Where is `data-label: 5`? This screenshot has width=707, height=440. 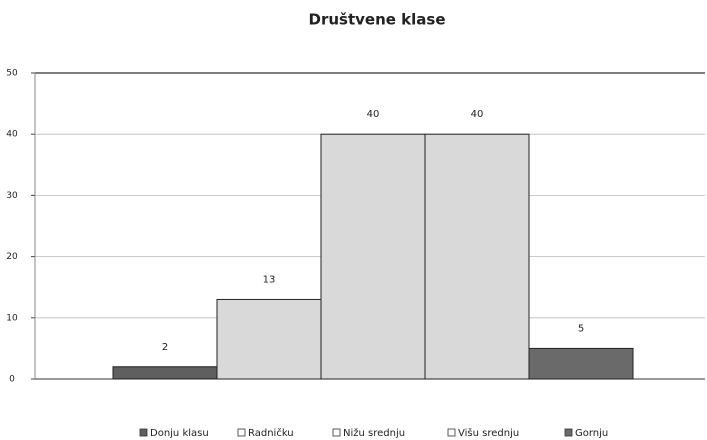 data-label: 5 is located at coordinates (581, 328).